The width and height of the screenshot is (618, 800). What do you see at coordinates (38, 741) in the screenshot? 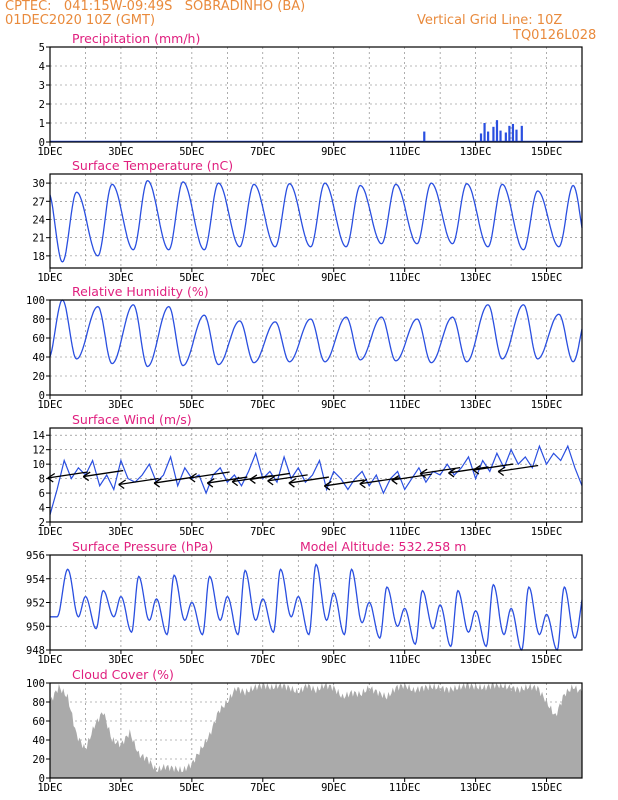
I see `cloud-cover-ytick-label: 40` at bounding box center [38, 741].